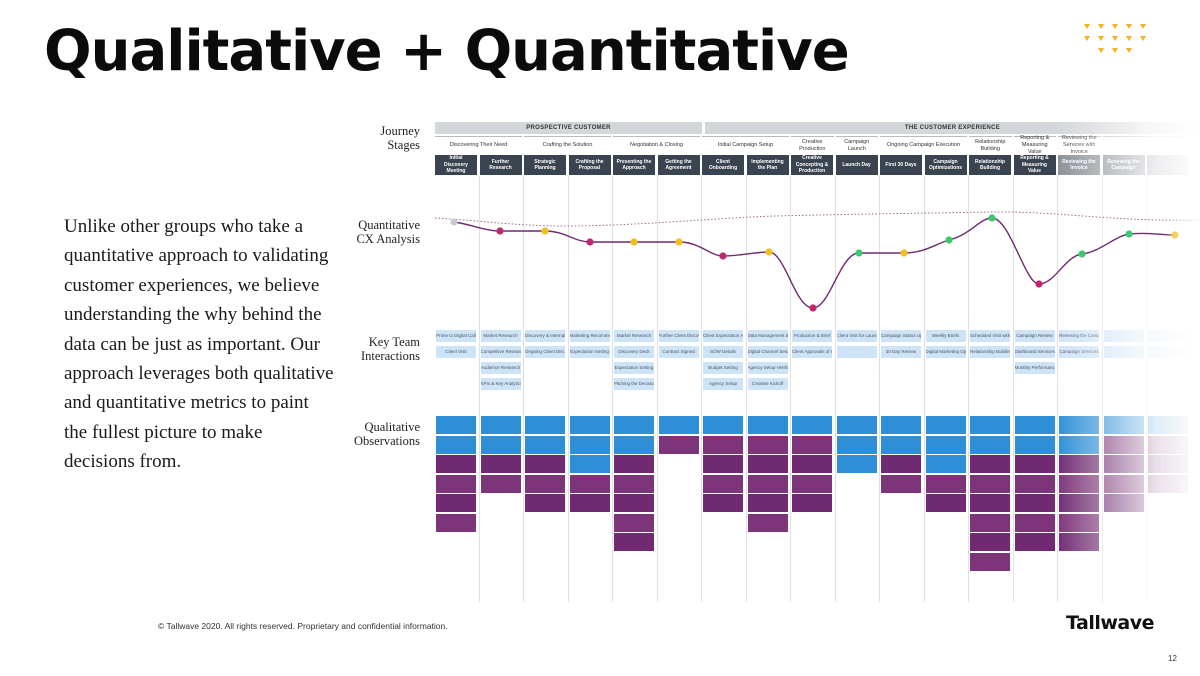 This screenshot has width=1200, height=676. I want to click on stage-group-label: Creative Production, so click(812, 145).